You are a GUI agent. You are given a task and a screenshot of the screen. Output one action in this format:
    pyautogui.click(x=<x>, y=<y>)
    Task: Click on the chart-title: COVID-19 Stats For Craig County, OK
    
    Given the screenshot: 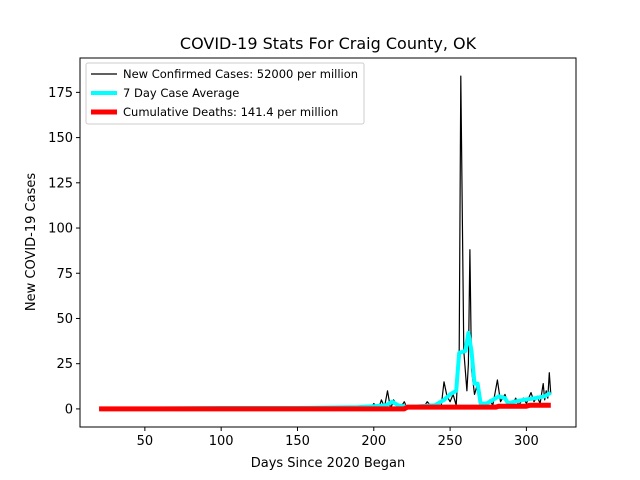 What is the action you would take?
    pyautogui.click(x=328, y=43)
    